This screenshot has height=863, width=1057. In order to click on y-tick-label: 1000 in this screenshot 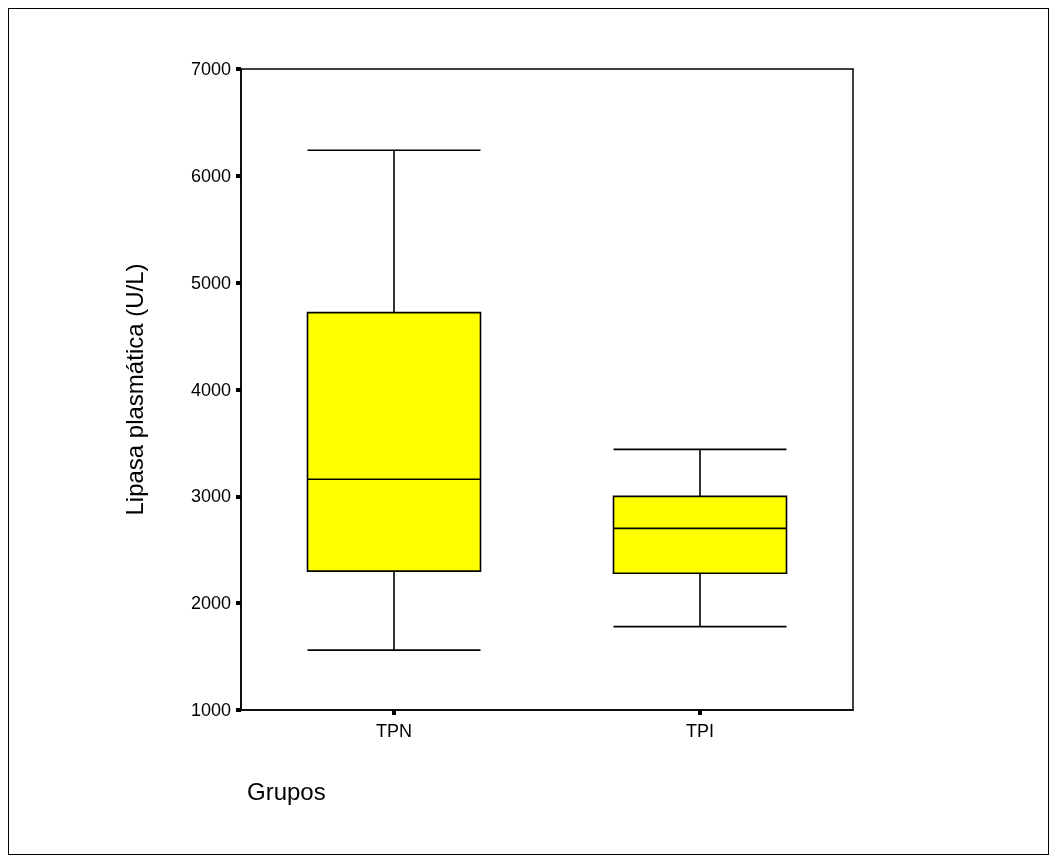, I will do `click(210, 710)`.